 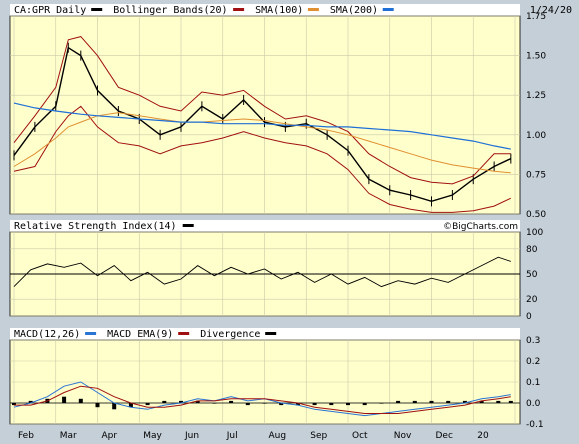 I want to click on legend-label: Relative Strength Index(14), so click(x=95, y=226).